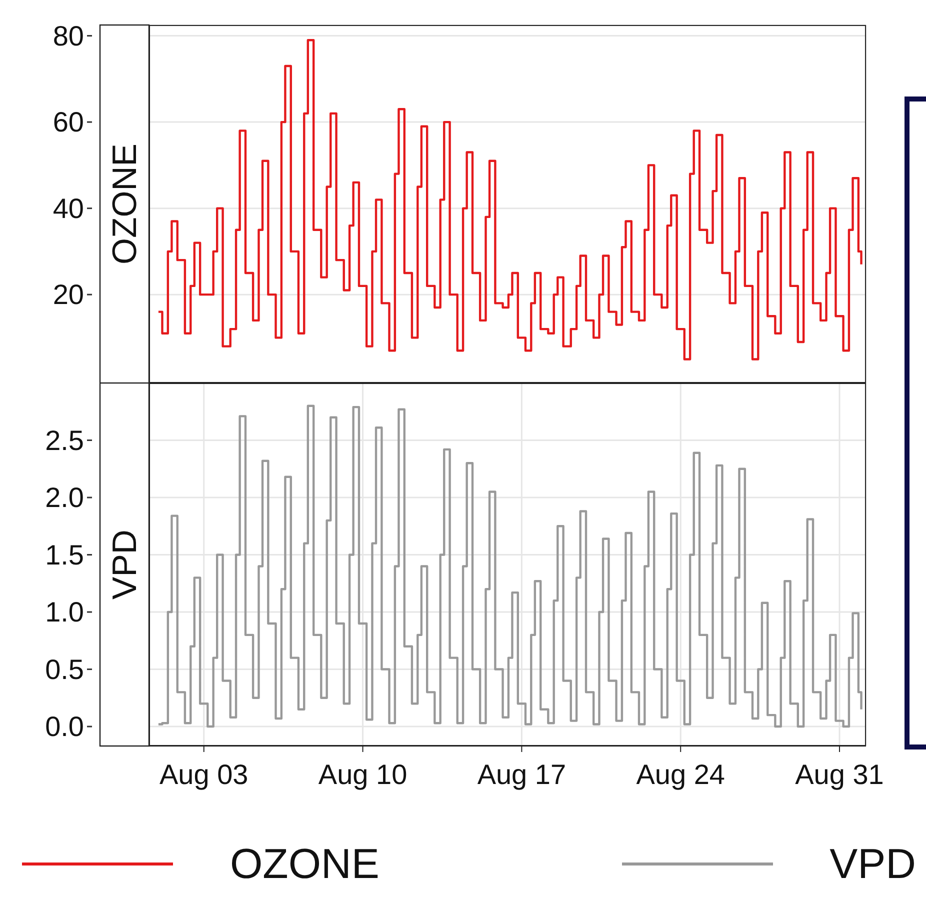 This screenshot has height=904, width=926. I want to click on x-tick-label: Aug 17, so click(521, 774).